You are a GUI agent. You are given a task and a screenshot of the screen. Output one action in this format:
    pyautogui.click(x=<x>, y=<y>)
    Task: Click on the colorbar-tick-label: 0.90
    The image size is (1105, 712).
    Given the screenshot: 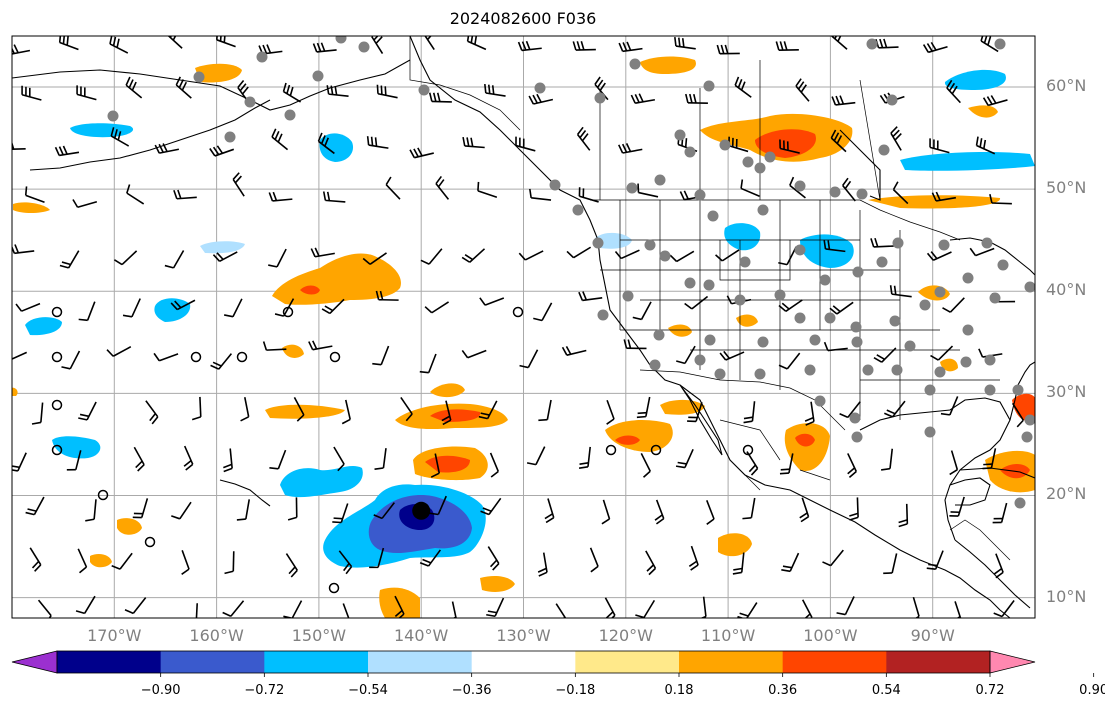 What is the action you would take?
    pyautogui.click(x=1092, y=690)
    